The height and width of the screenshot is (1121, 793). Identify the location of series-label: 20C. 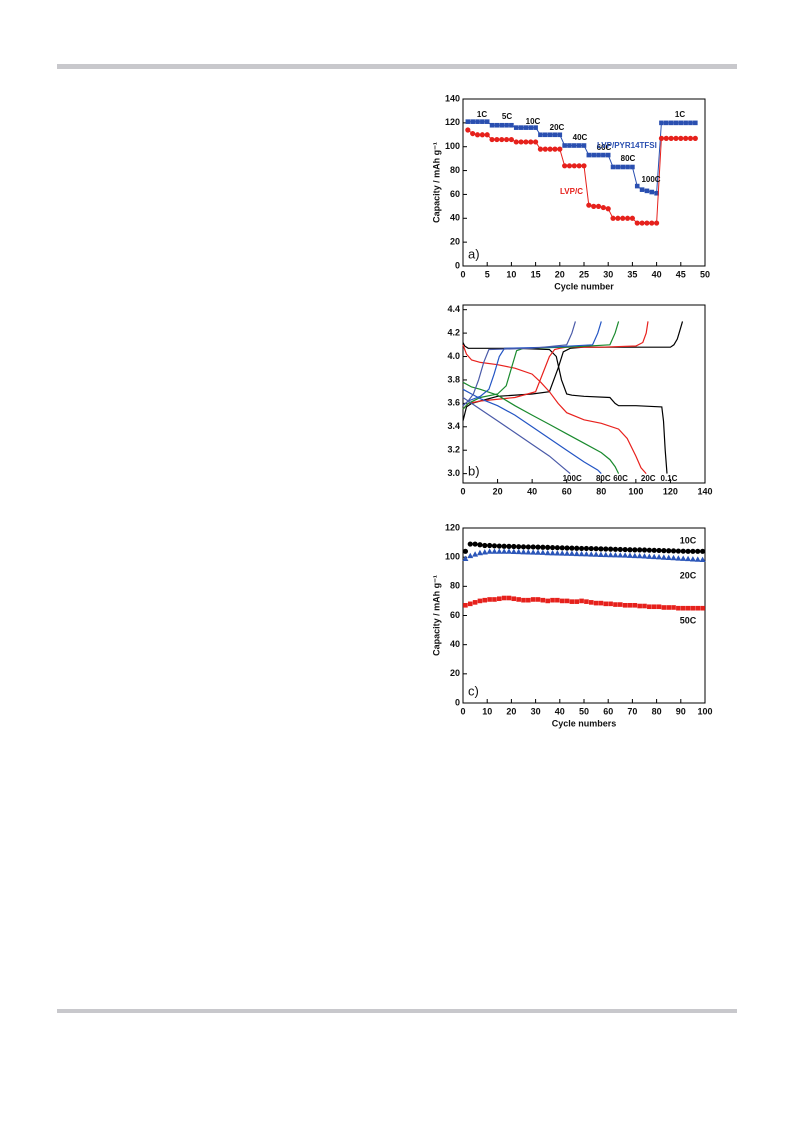
(688, 575).